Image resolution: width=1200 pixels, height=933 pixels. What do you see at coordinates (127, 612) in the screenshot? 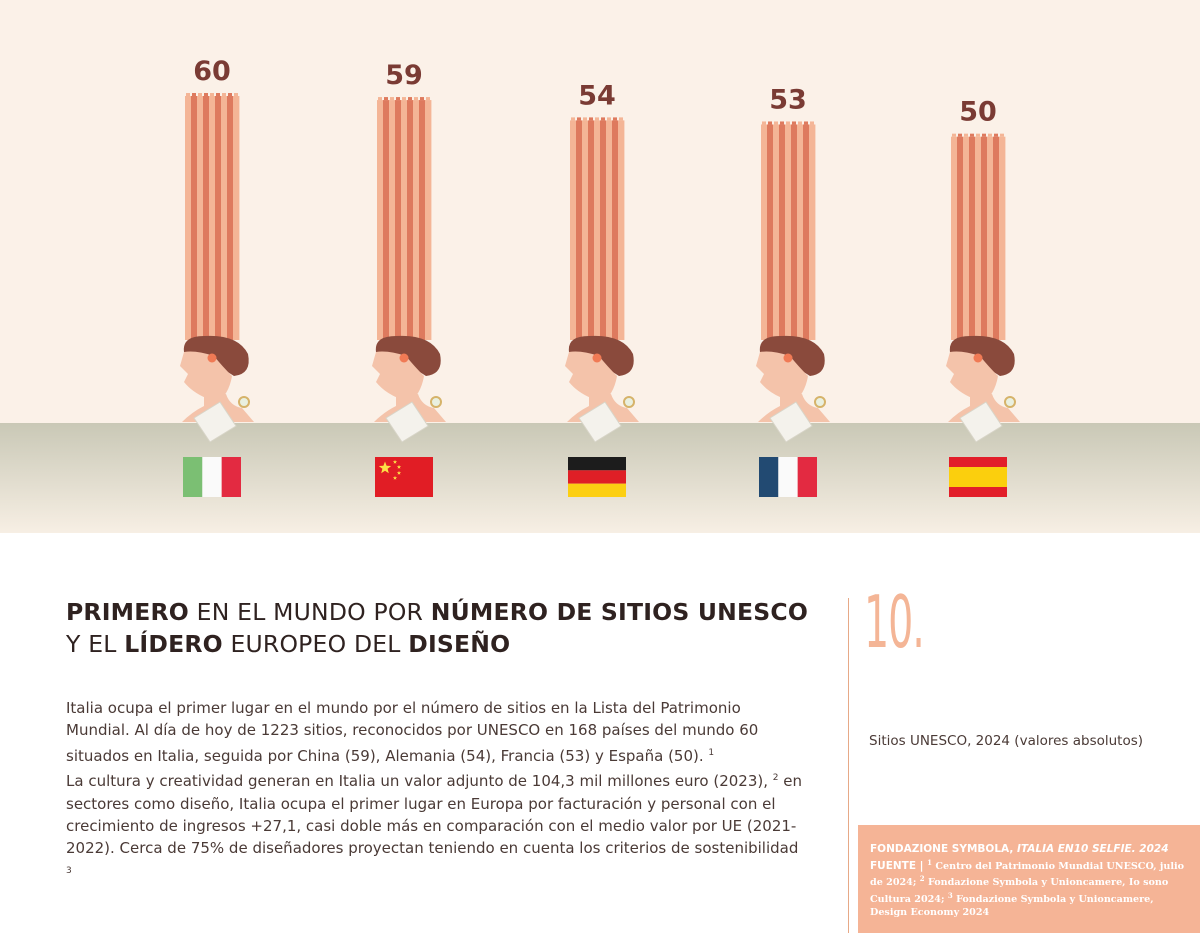
I see `headline-part1: PRIMERO` at bounding box center [127, 612].